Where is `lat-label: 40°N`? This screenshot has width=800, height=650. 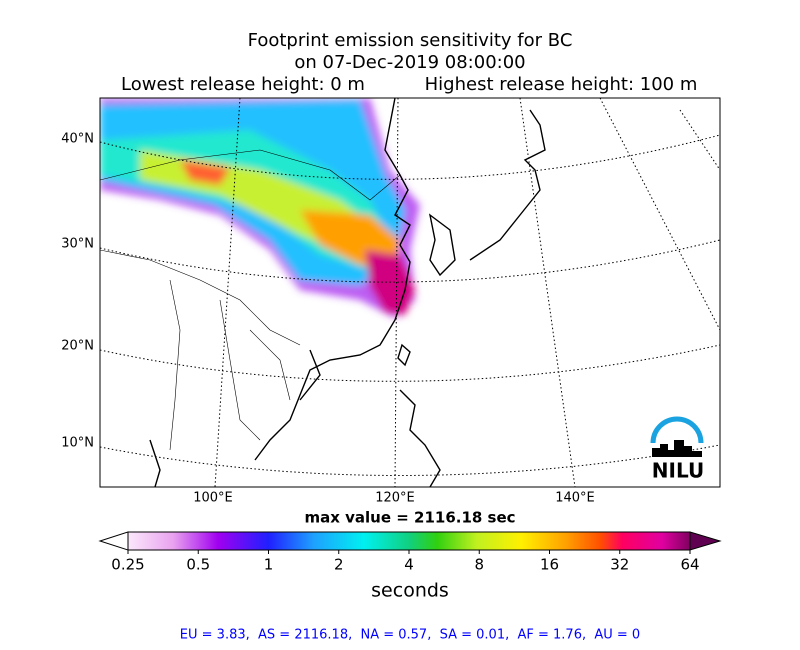 lat-label: 40°N is located at coordinates (77, 139).